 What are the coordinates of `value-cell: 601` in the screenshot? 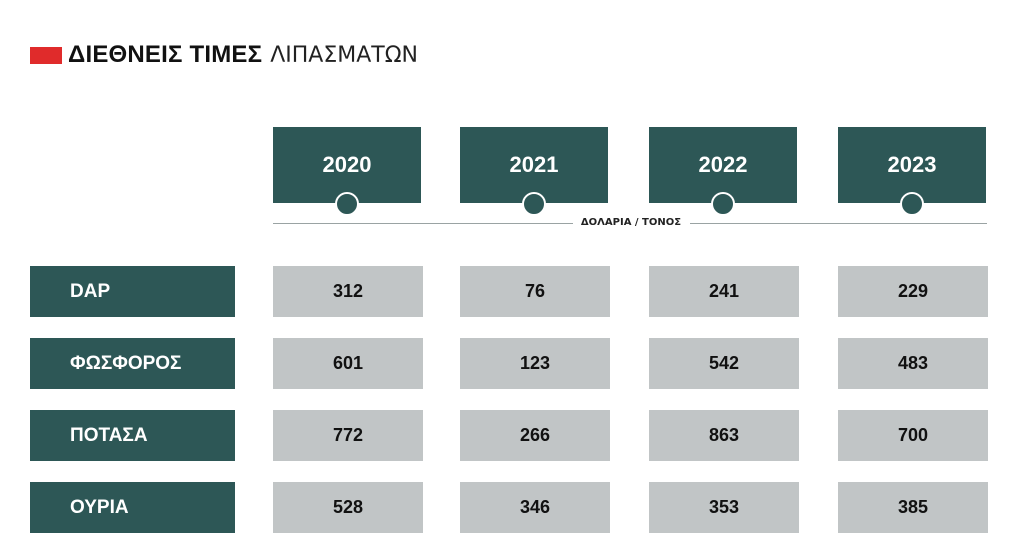 It's located at (348, 363).